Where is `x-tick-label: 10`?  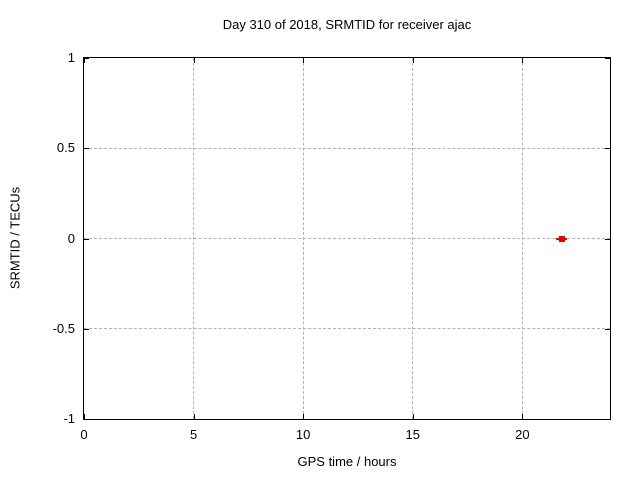
x-tick-label: 10 is located at coordinates (303, 434).